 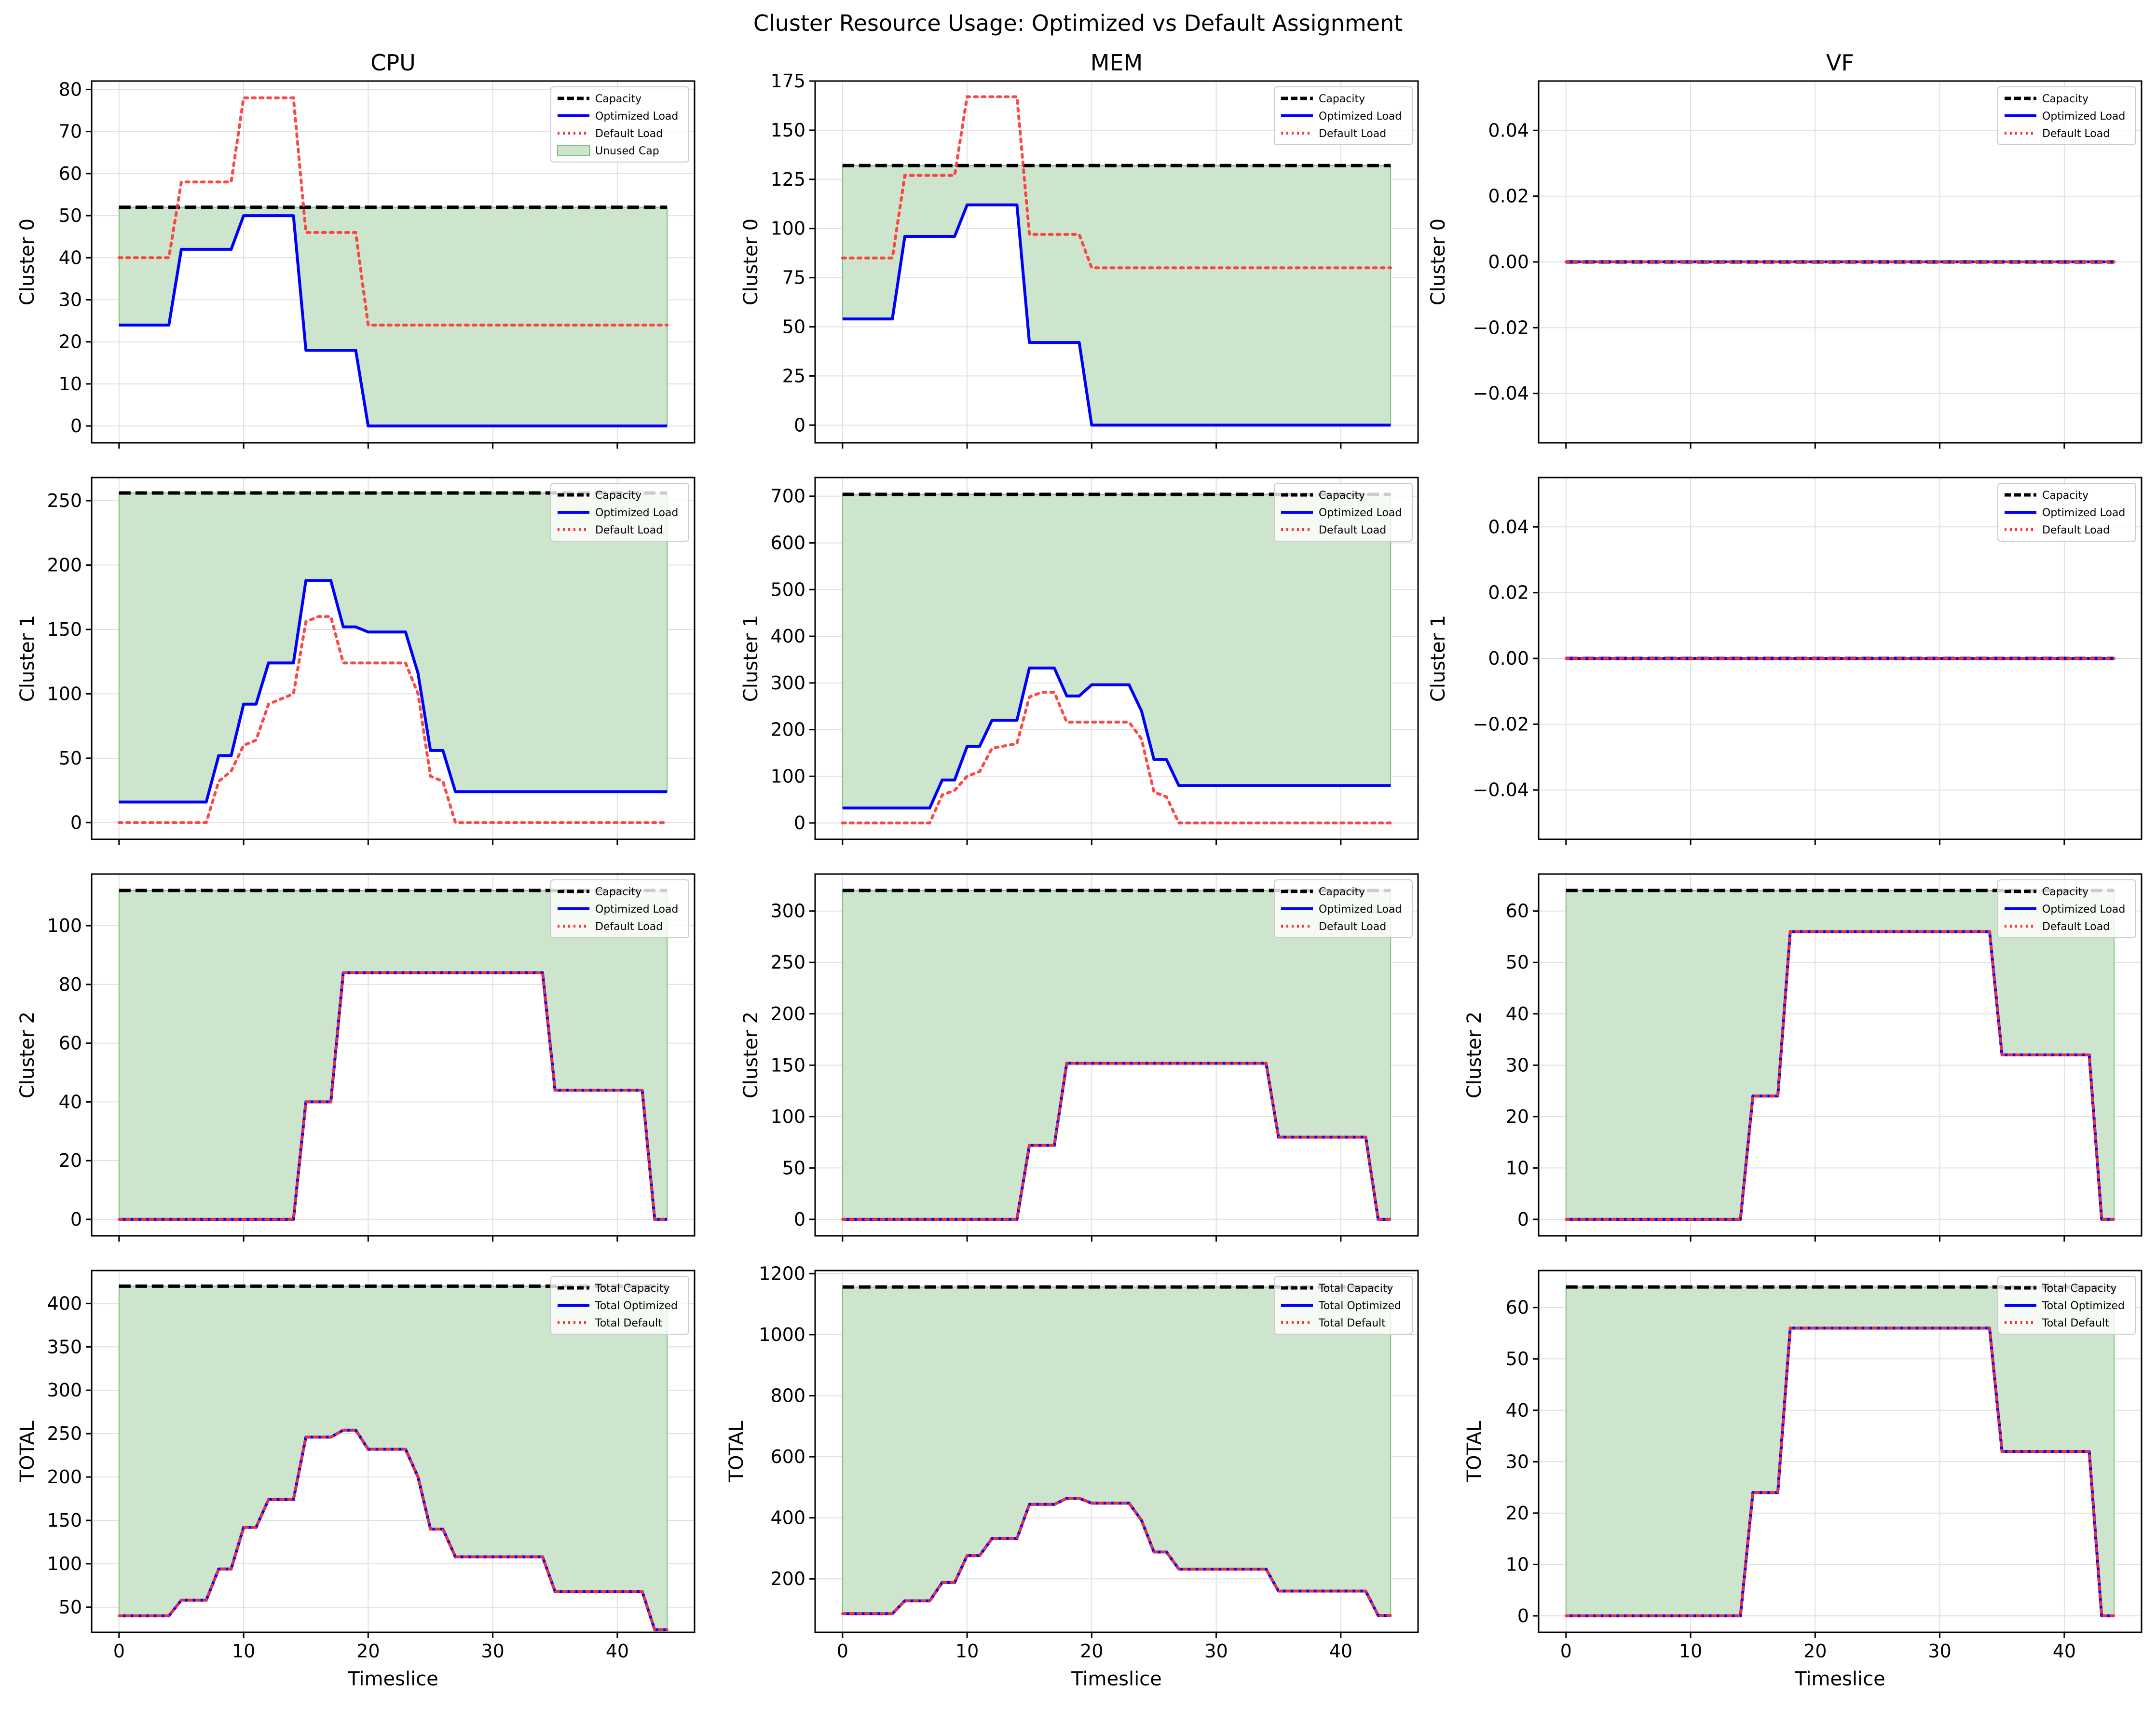 What do you see at coordinates (793, 277) in the screenshot?
I see `y-tick-label: 75` at bounding box center [793, 277].